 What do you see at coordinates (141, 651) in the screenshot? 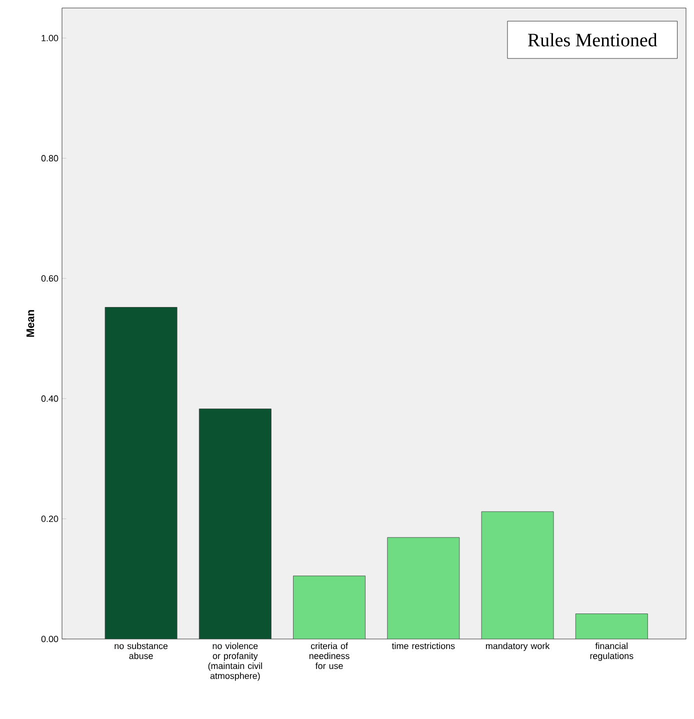
I see `x-tick-label: no substance abuse` at bounding box center [141, 651].